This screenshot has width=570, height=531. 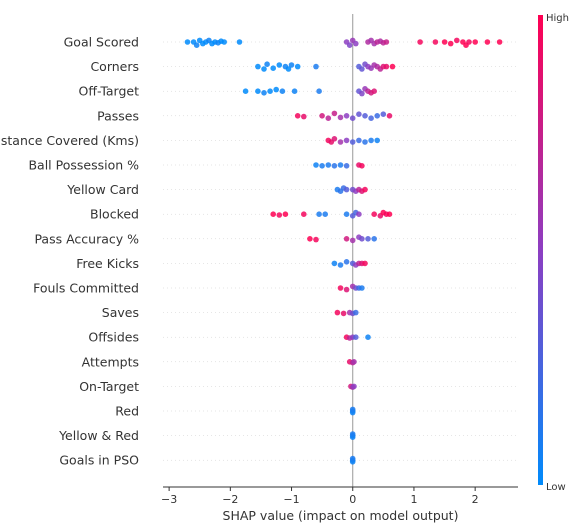 What do you see at coordinates (114, 214) in the screenshot?
I see `feature-label: Blocked` at bounding box center [114, 214].